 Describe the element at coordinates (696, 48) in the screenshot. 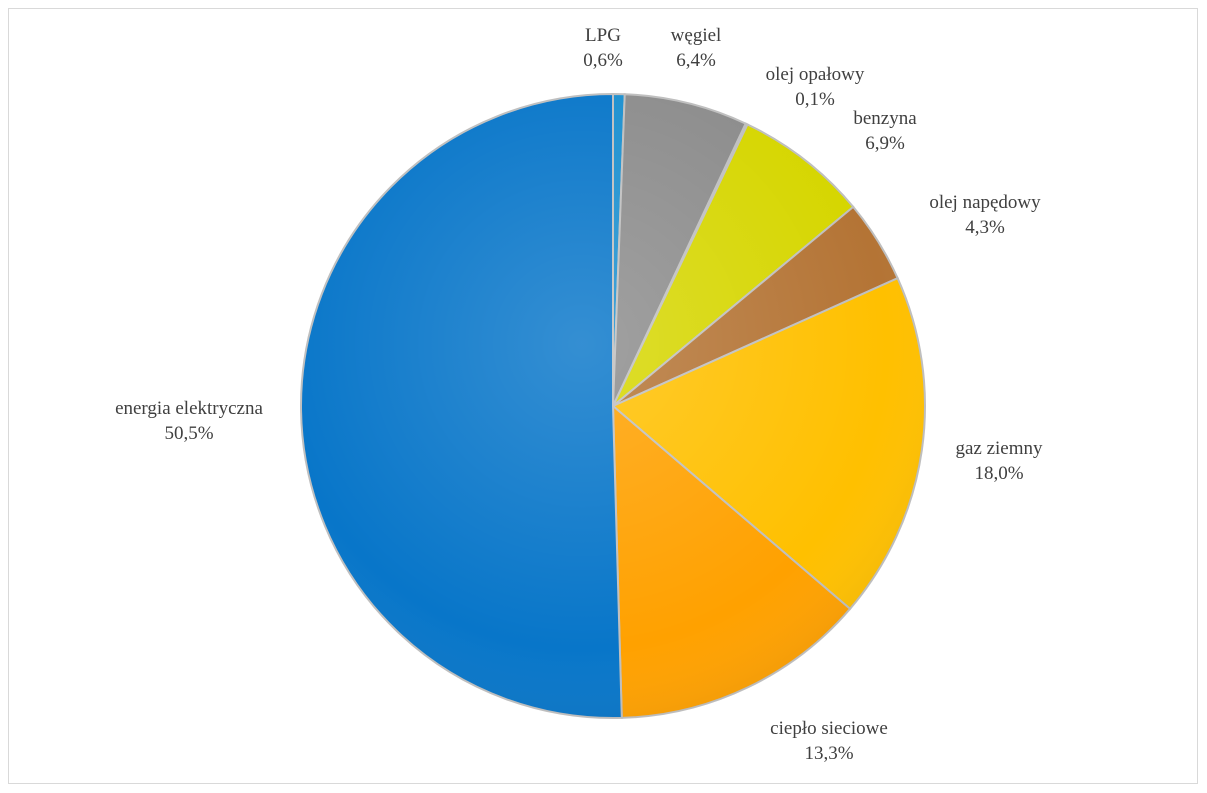

I see `slice-label: węgiel 6,4%` at that location.